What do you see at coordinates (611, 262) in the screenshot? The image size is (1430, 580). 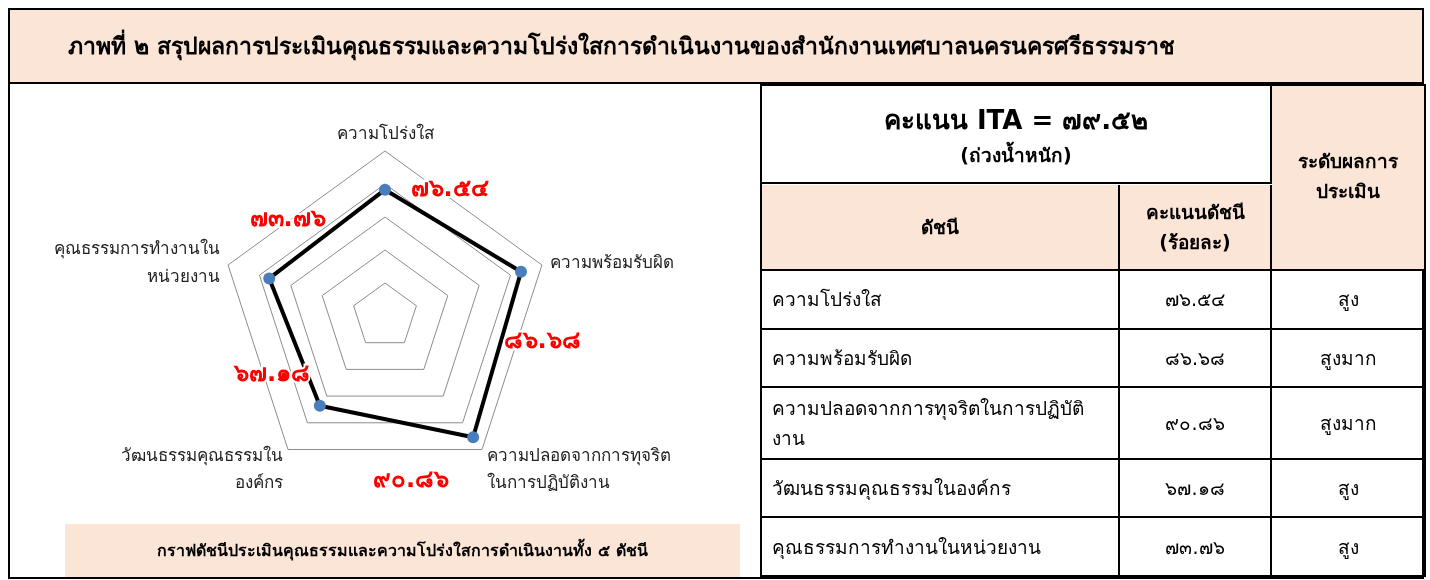 I see `spoke-label: ความพร้อมรับผิด` at bounding box center [611, 262].